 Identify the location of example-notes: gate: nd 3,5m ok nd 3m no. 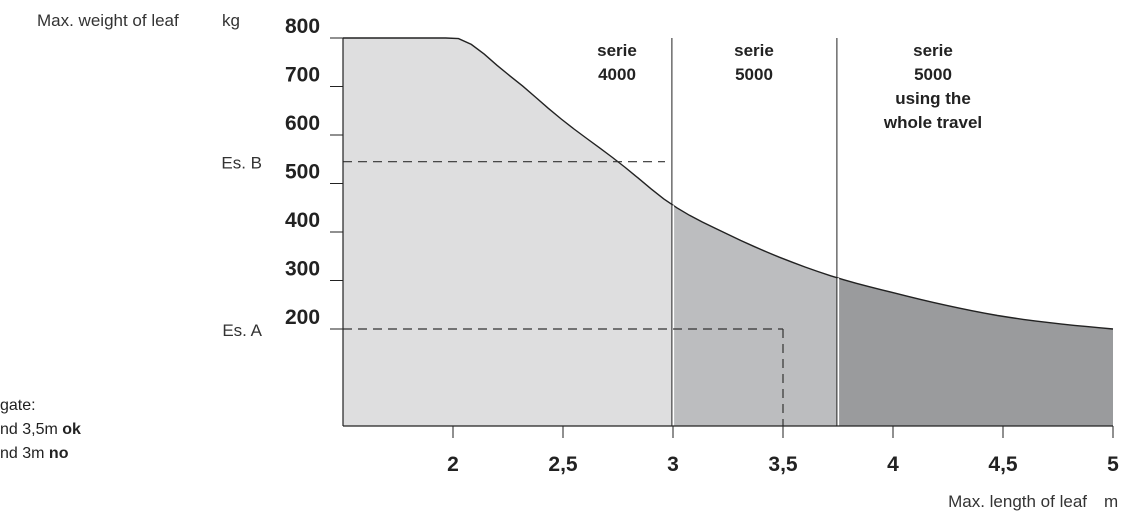
(40, 429).